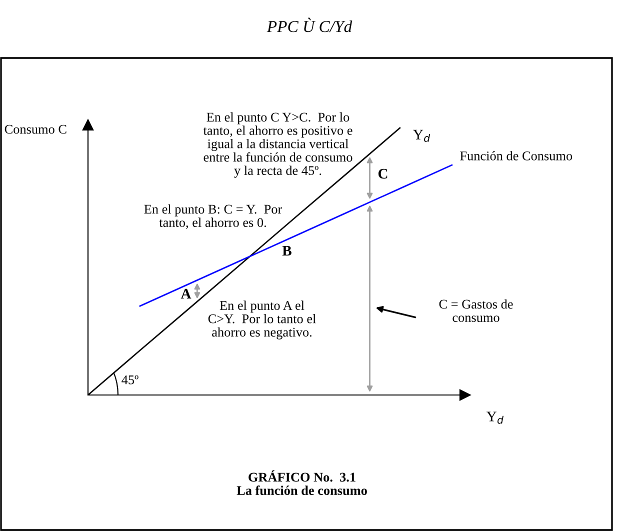 This screenshot has width=619, height=532. What do you see at coordinates (495, 418) in the screenshot?
I see `x-axis-title: Y$_{d}$` at bounding box center [495, 418].